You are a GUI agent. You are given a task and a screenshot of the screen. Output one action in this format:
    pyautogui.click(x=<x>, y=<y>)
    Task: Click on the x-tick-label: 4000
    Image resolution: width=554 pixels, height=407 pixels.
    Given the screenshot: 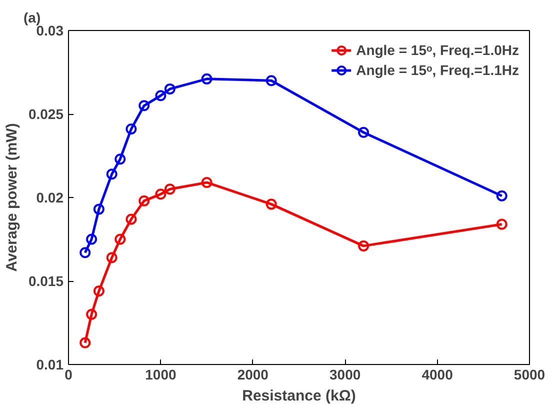 What is the action you would take?
    pyautogui.click(x=438, y=374)
    